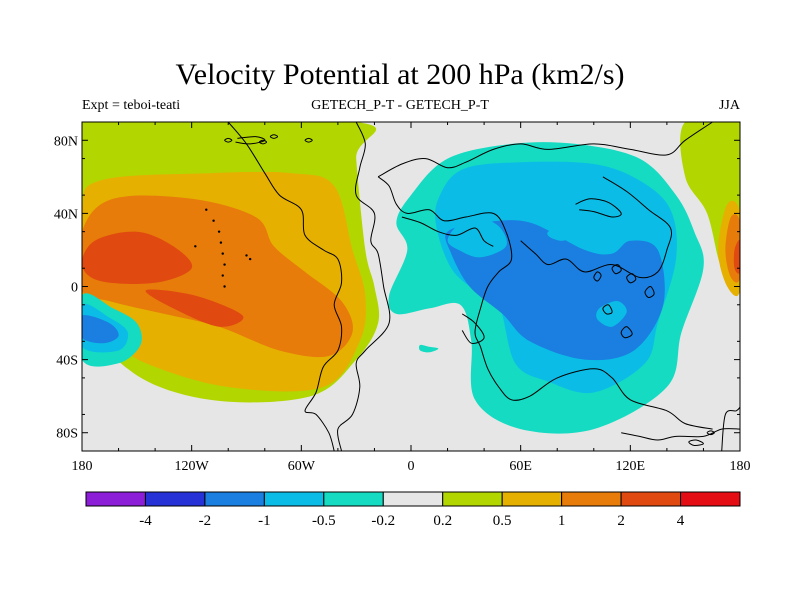 Image resolution: width=800 pixels, height=600 pixels. Describe the element at coordinates (442, 521) in the screenshot. I see `colorbar-label: 0.2` at that location.